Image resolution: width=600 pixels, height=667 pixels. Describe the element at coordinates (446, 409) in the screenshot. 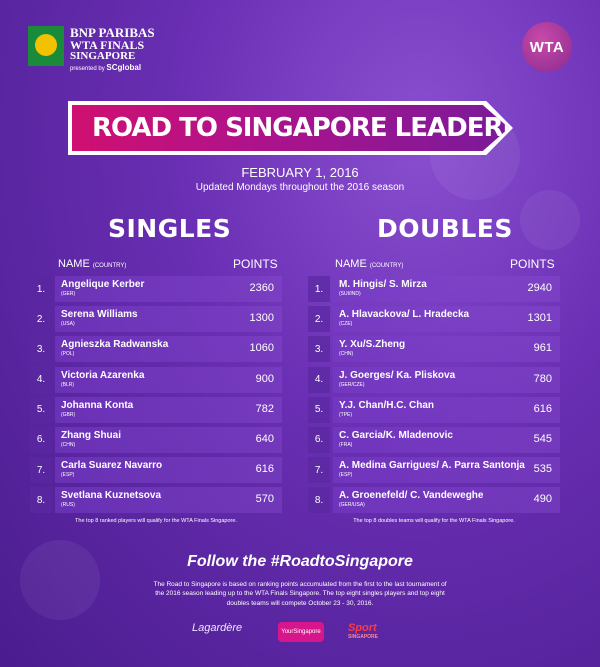

I see `entry-cell: Y.J. Chan/H.C. Chan (TPE) 616` at that location.